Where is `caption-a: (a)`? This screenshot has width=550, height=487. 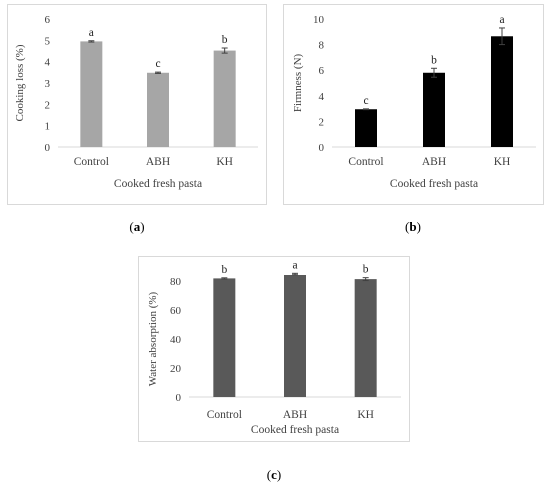
caption-a: (a) is located at coordinates (137, 226).